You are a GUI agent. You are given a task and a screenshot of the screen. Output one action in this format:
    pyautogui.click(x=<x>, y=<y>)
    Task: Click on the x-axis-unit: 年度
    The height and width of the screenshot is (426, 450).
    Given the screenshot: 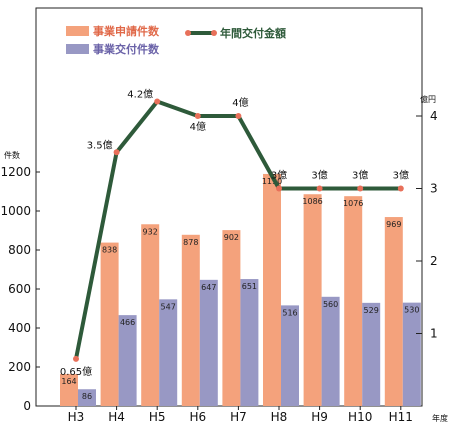 What is the action you would take?
    pyautogui.click(x=440, y=418)
    